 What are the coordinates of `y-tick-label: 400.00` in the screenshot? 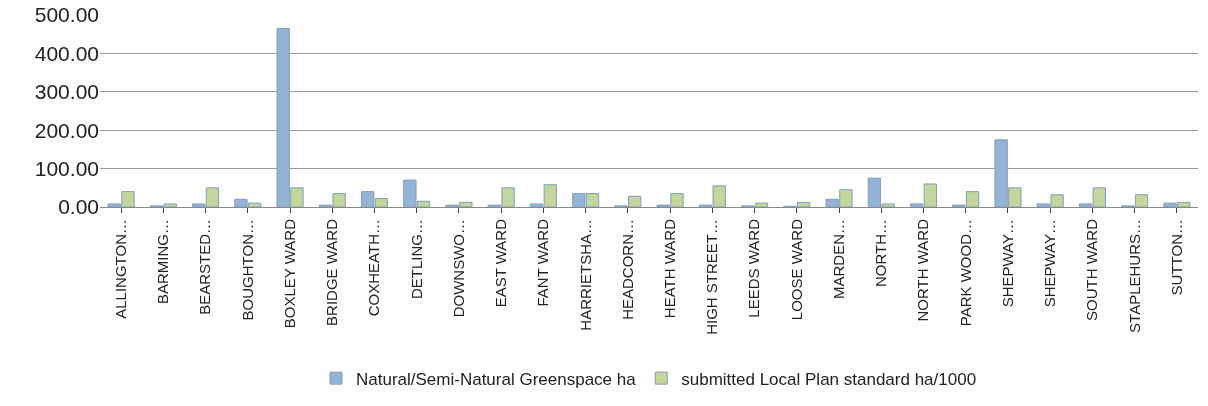 It's located at (66, 53).